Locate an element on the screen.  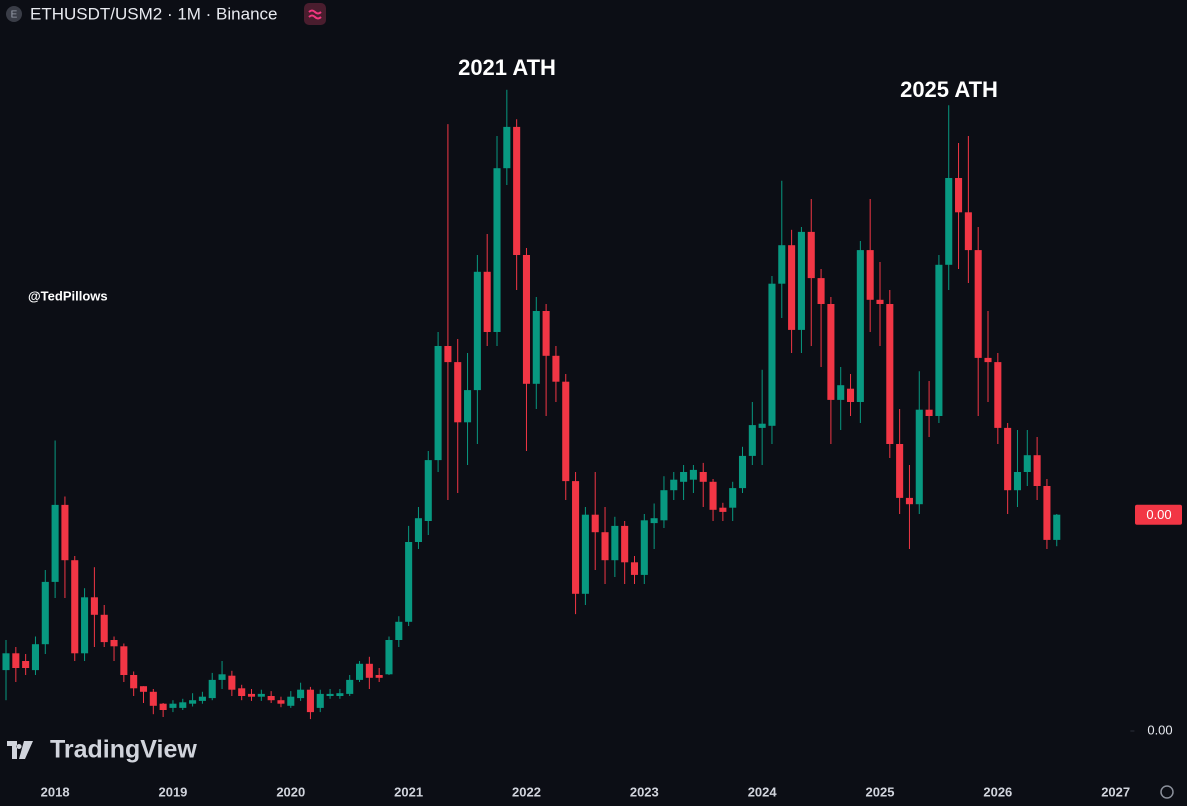
x-tick-label: 2018 is located at coordinates (55, 791).